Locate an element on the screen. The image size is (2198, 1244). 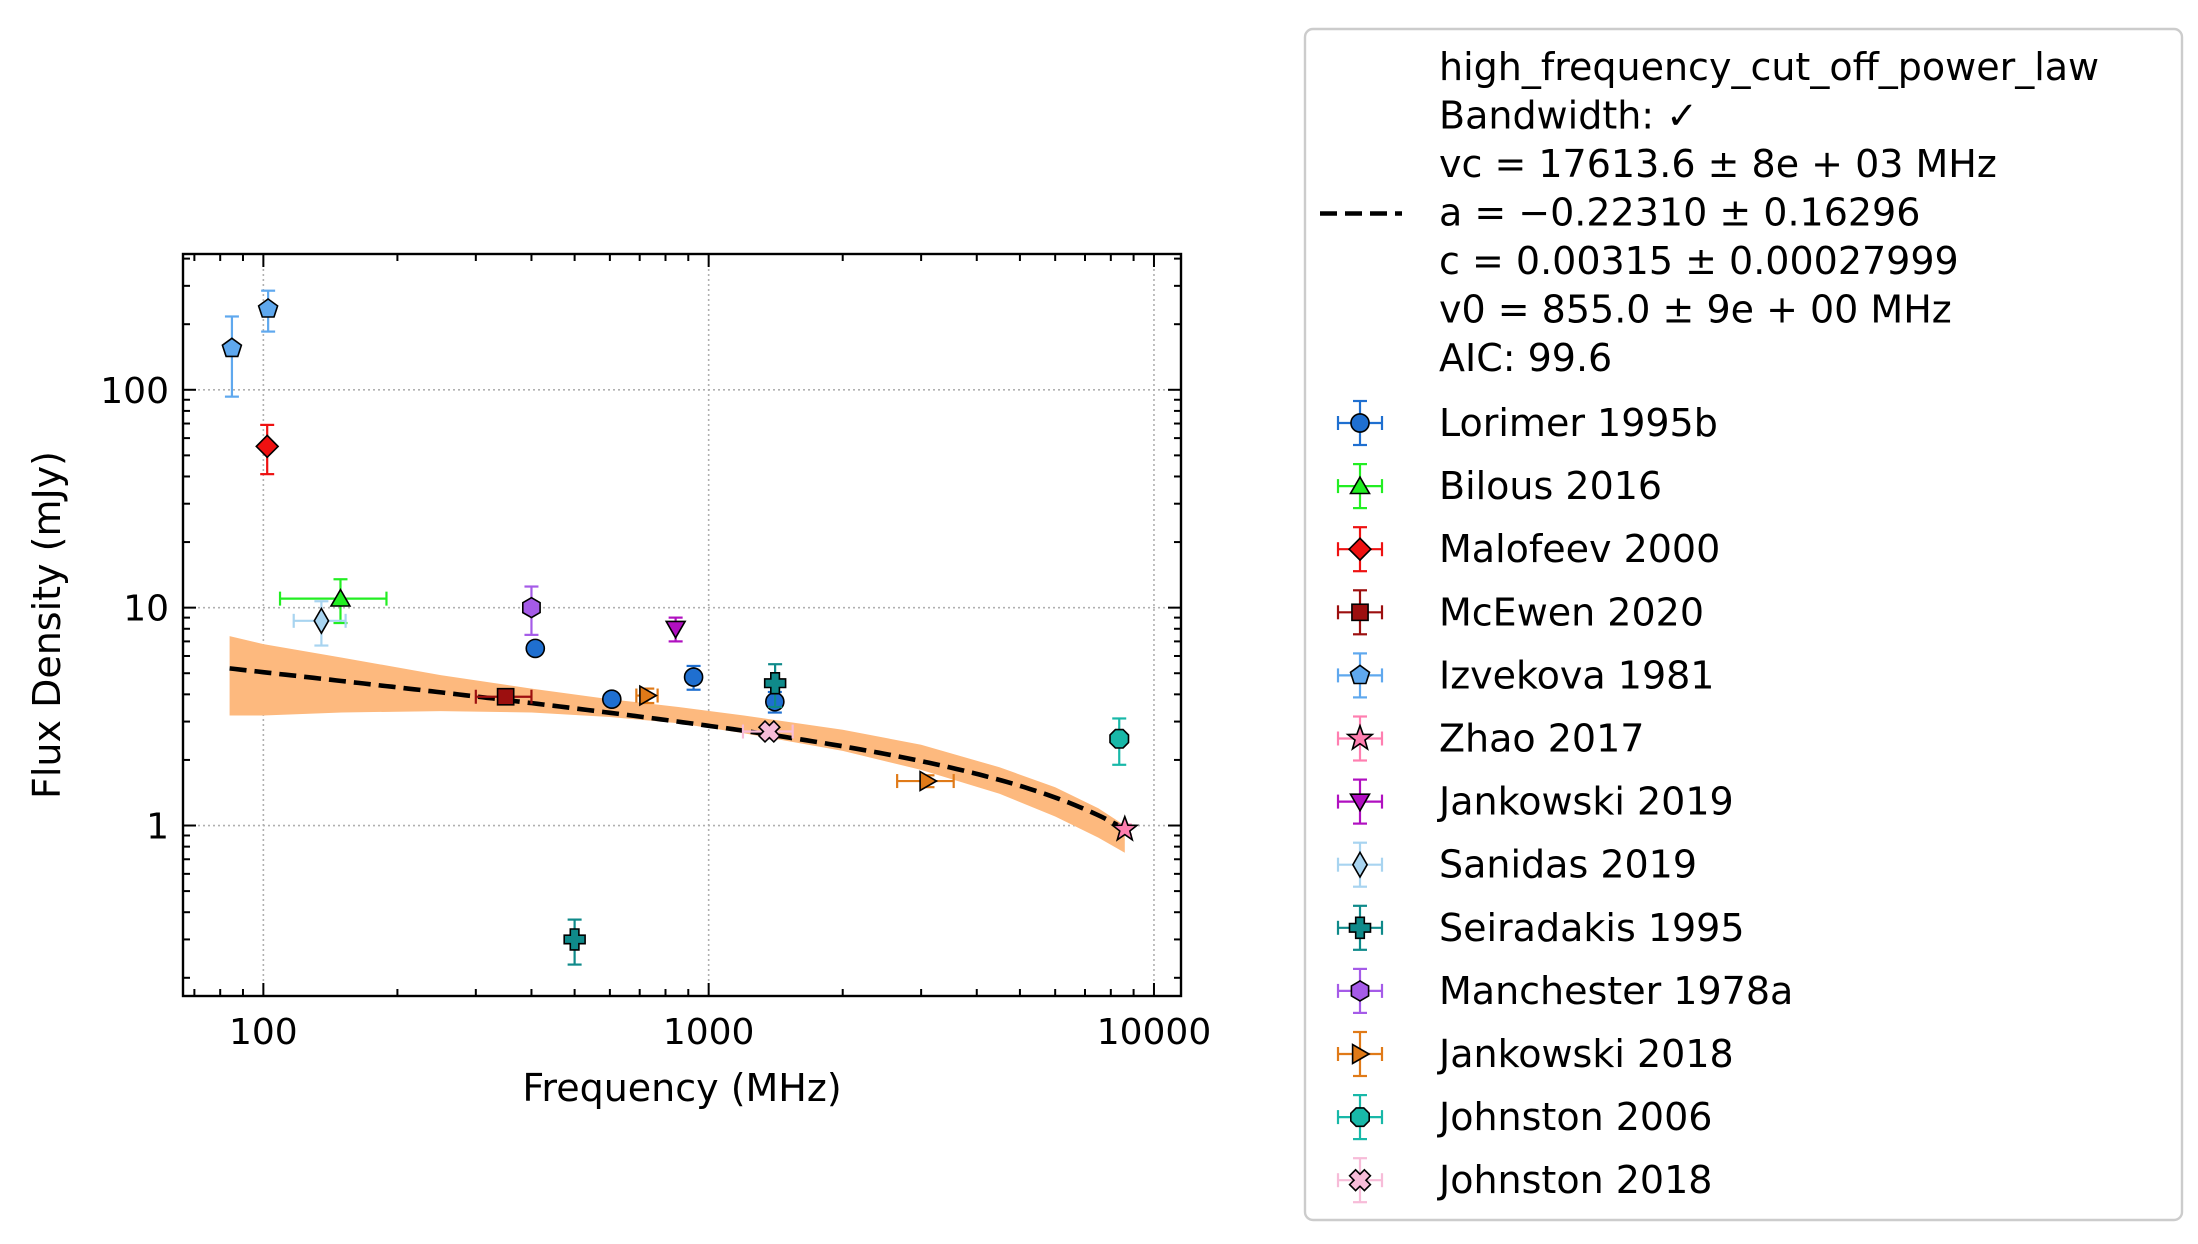
legend-marker-triangle-right is located at coordinates (1361, 1054).